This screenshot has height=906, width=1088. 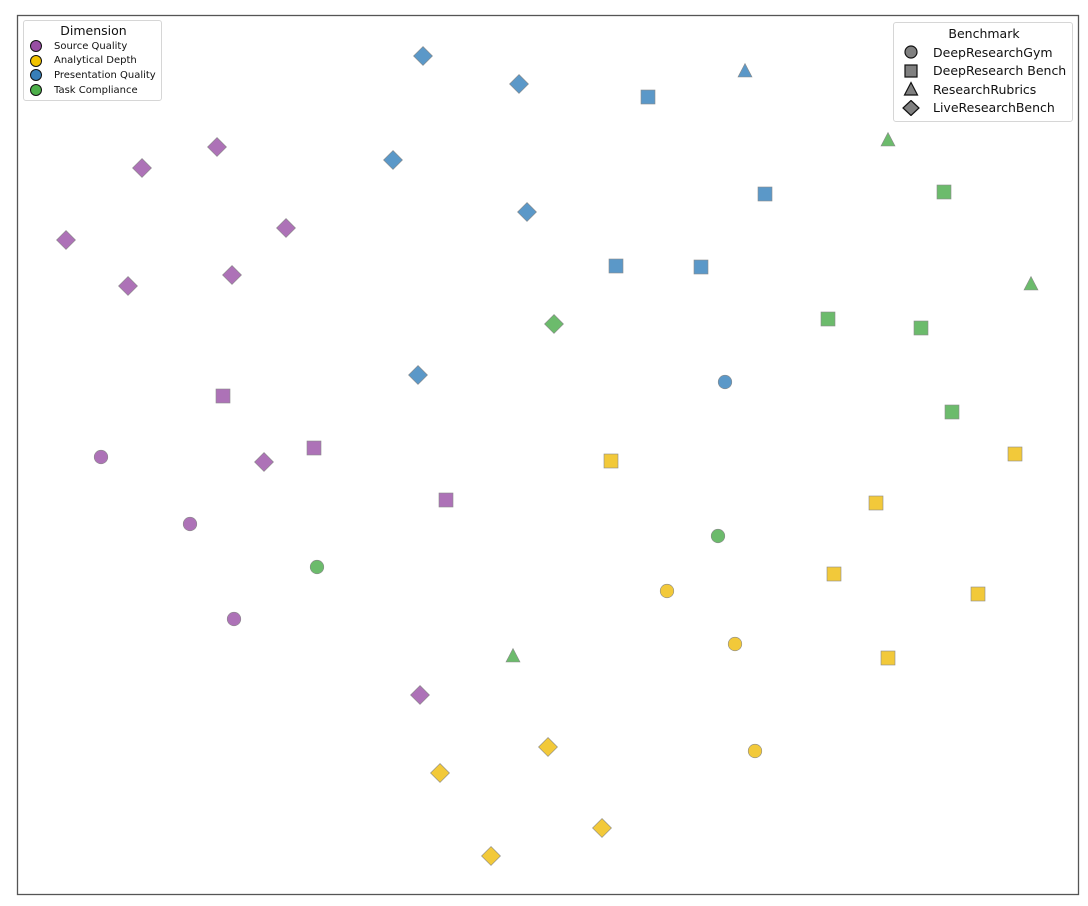 What do you see at coordinates (36, 75) in the screenshot?
I see `blue-circle-icon` at bounding box center [36, 75].